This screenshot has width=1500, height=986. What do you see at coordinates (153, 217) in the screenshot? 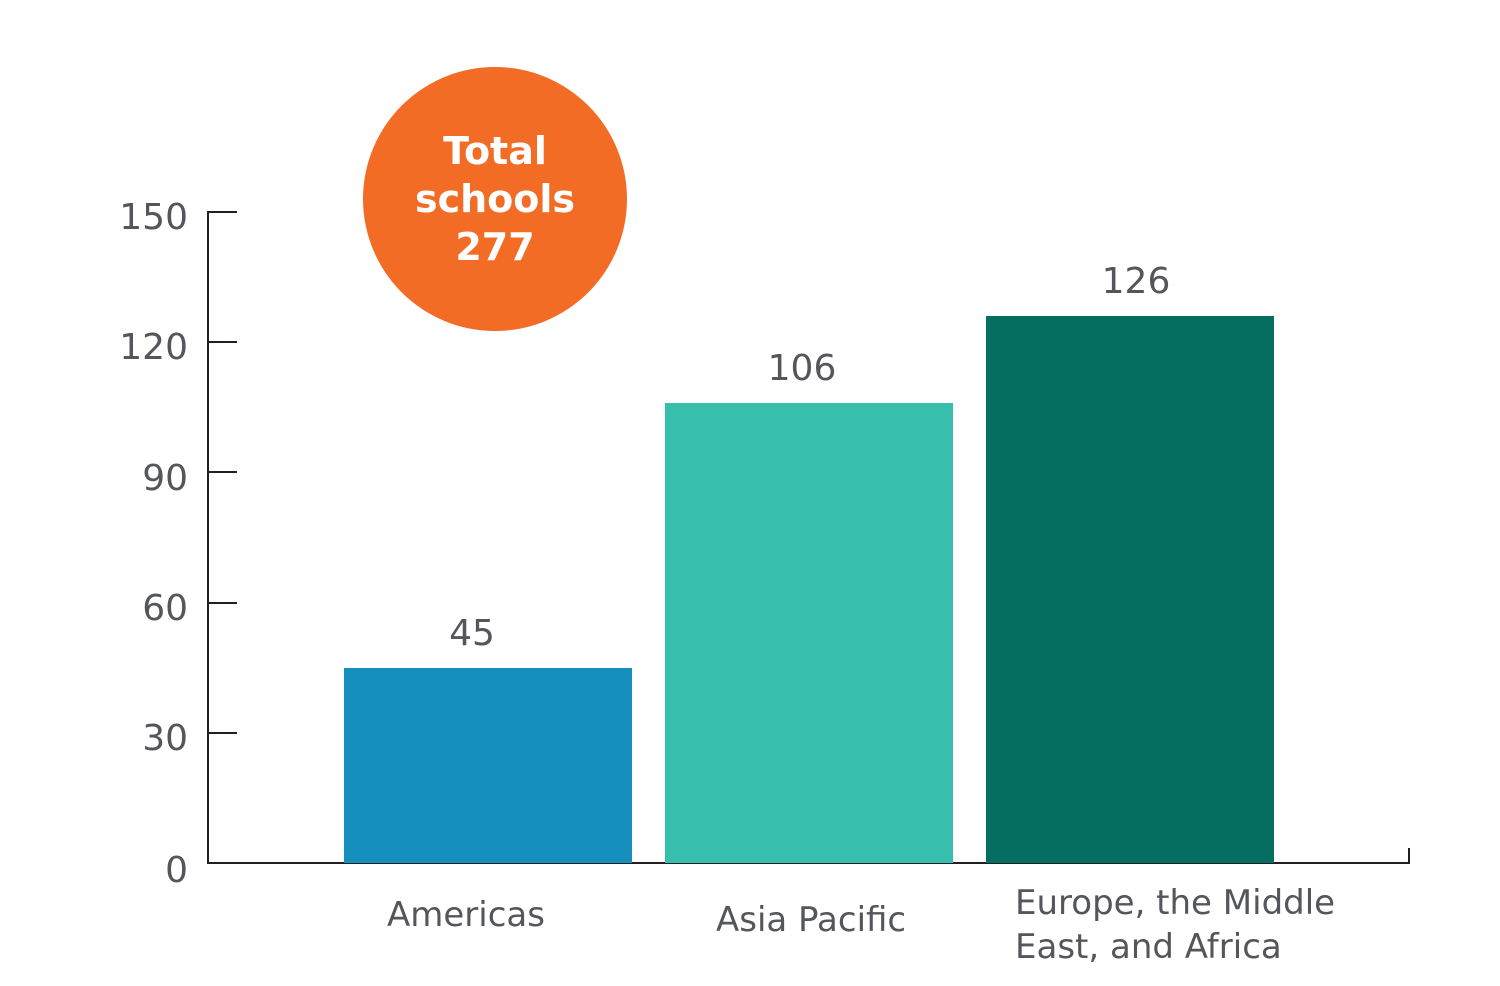
I see `y-tick-label-150: 150` at bounding box center [153, 217].